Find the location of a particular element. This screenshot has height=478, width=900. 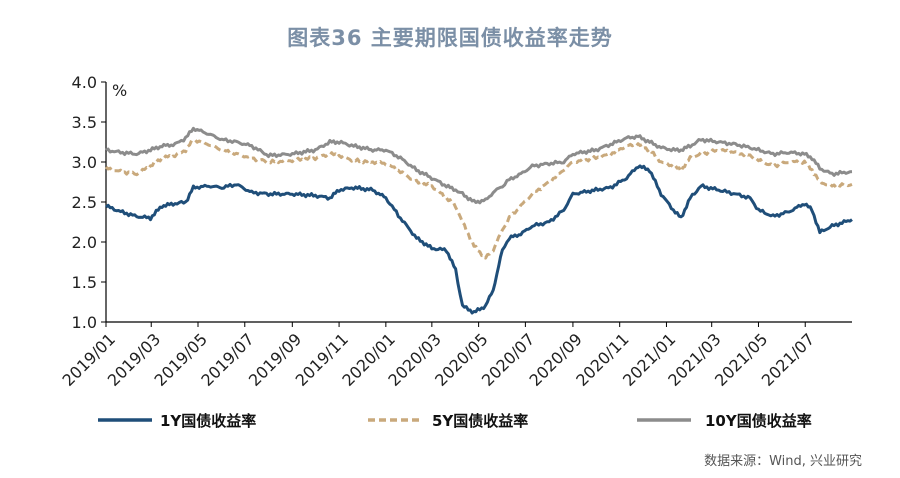

legend-label-2: 5Y国债收益率 is located at coordinates (480, 421).